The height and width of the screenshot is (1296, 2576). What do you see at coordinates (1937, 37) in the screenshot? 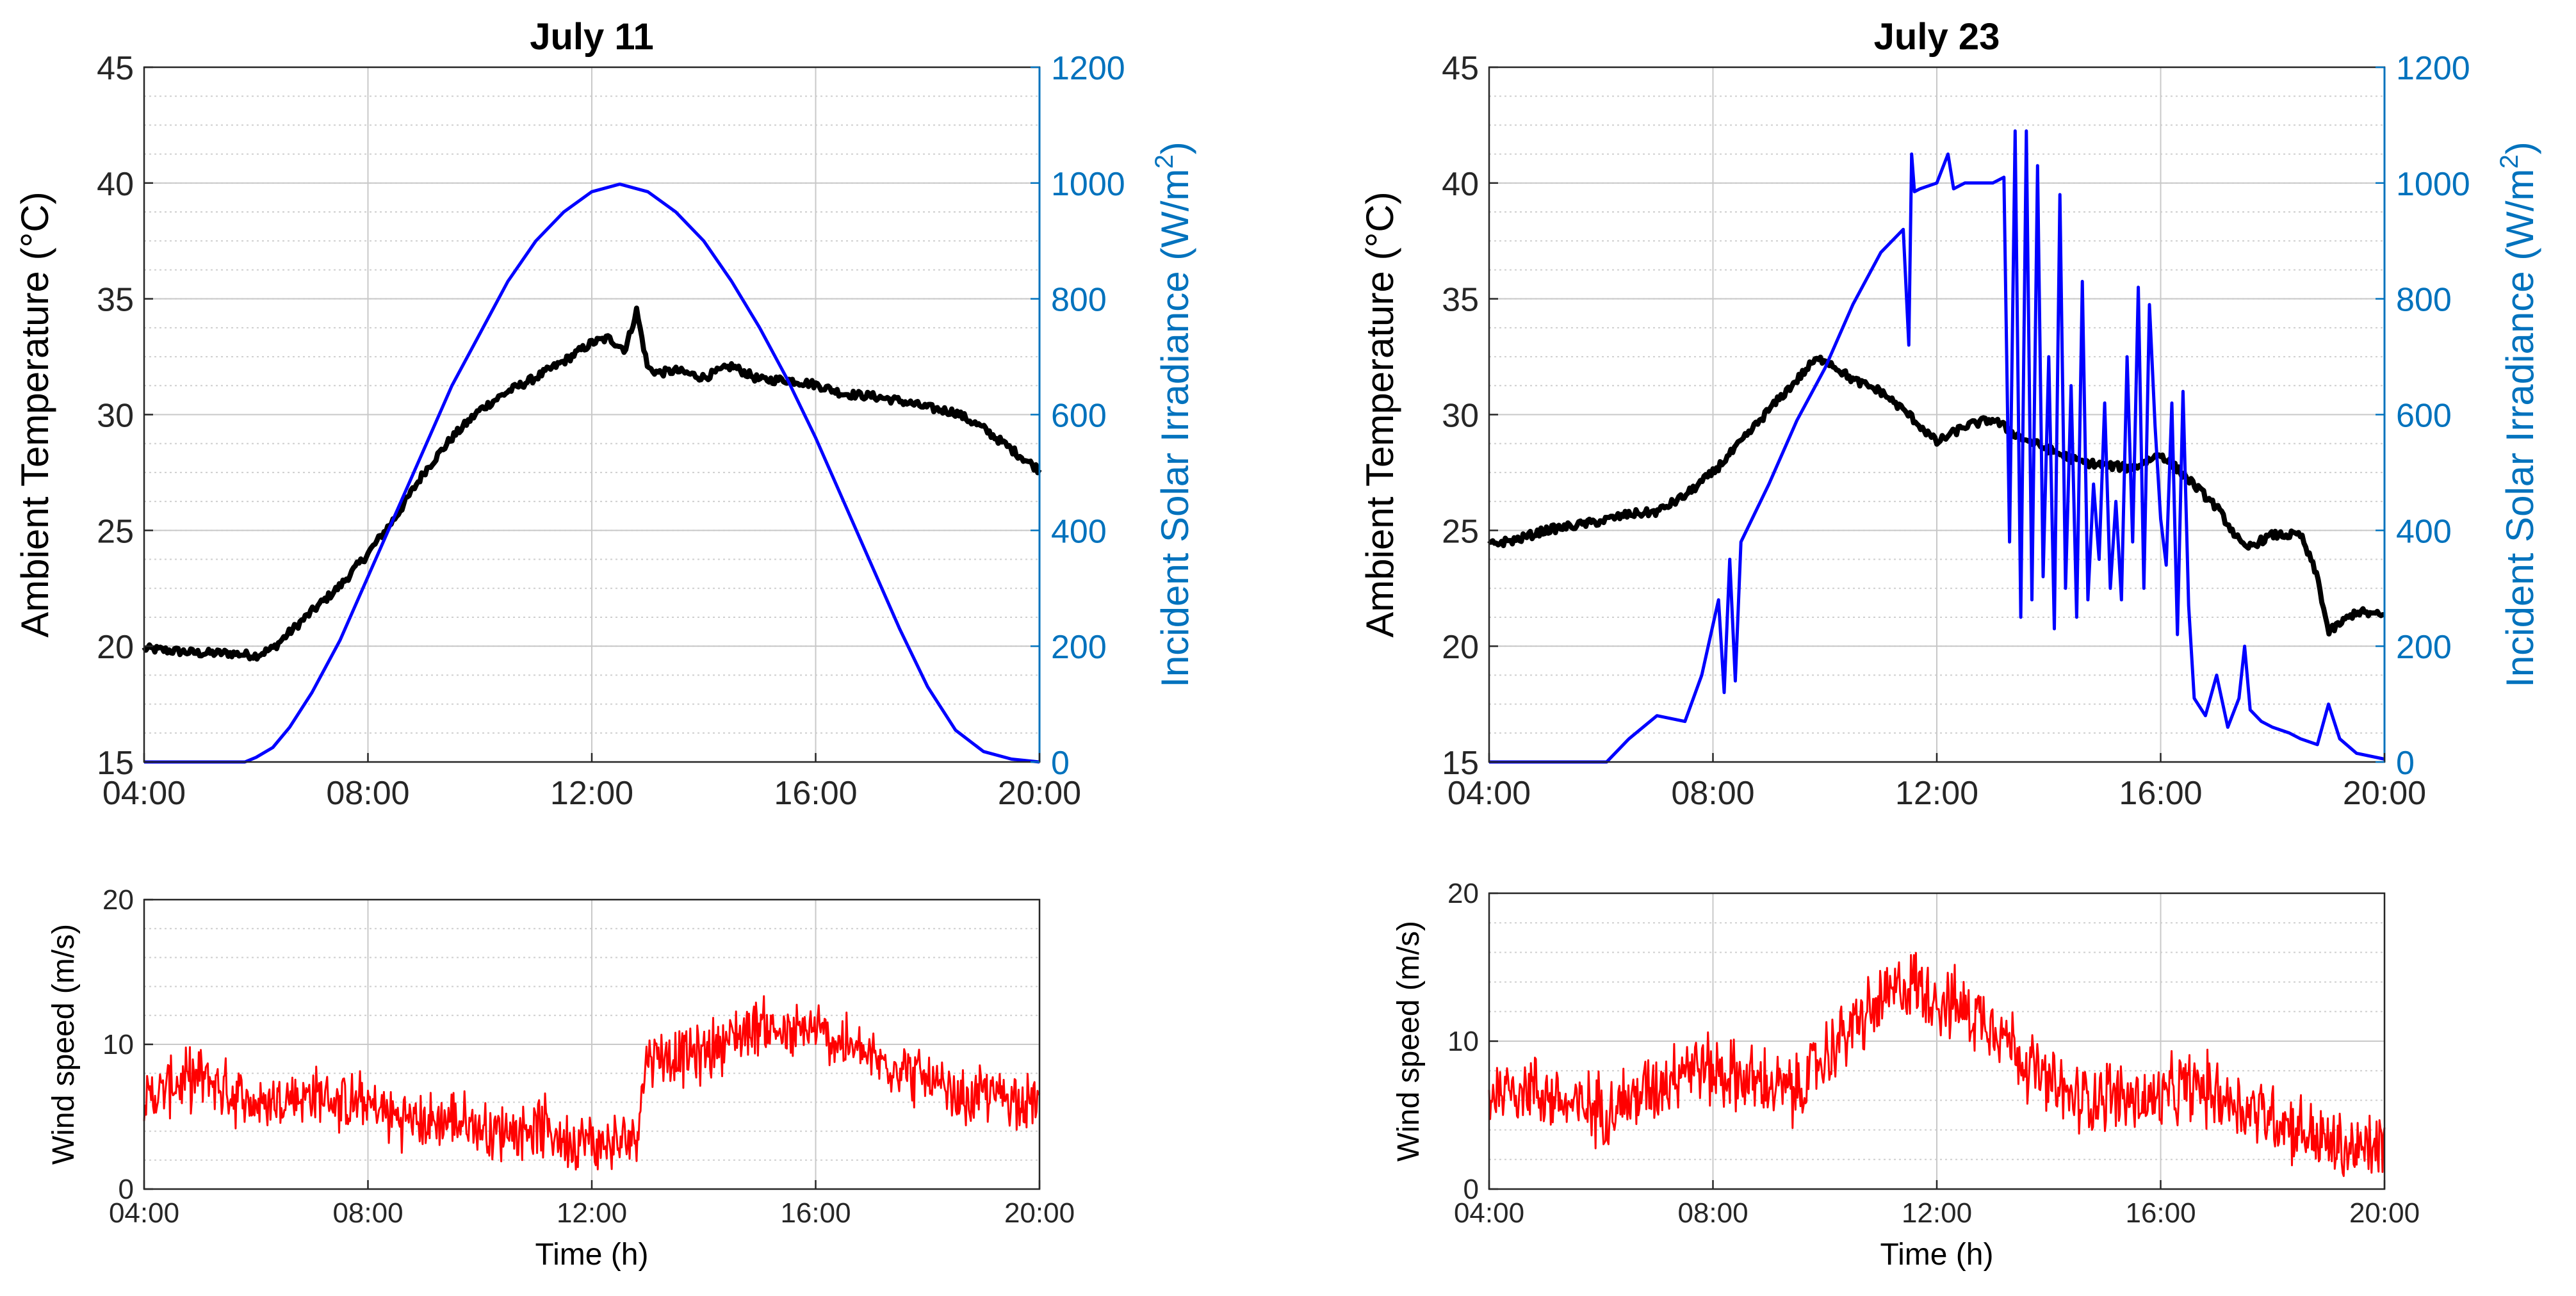
I see `chart-title: July 23` at bounding box center [1937, 37].